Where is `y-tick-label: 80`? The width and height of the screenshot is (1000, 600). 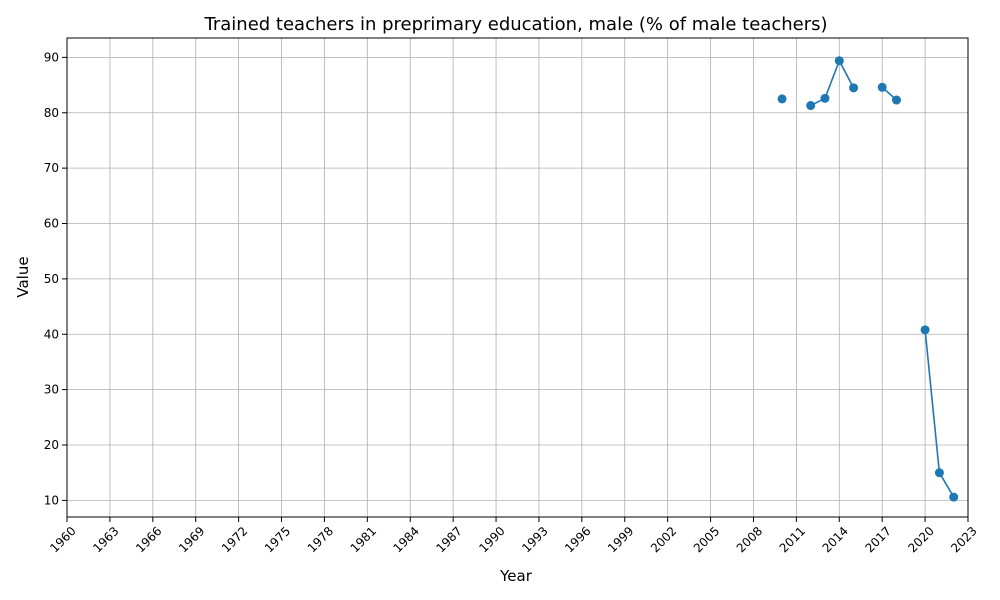
y-tick-label: 80 is located at coordinates (51, 113).